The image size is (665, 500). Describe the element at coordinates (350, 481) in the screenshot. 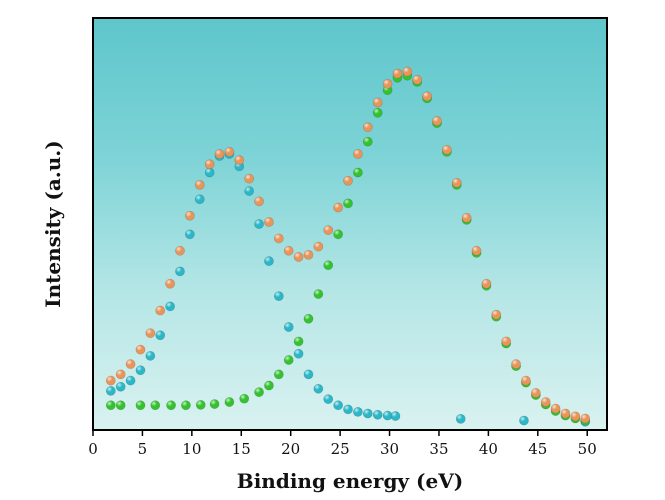

I see `x-axis-title: Binding energy (eV)` at that location.